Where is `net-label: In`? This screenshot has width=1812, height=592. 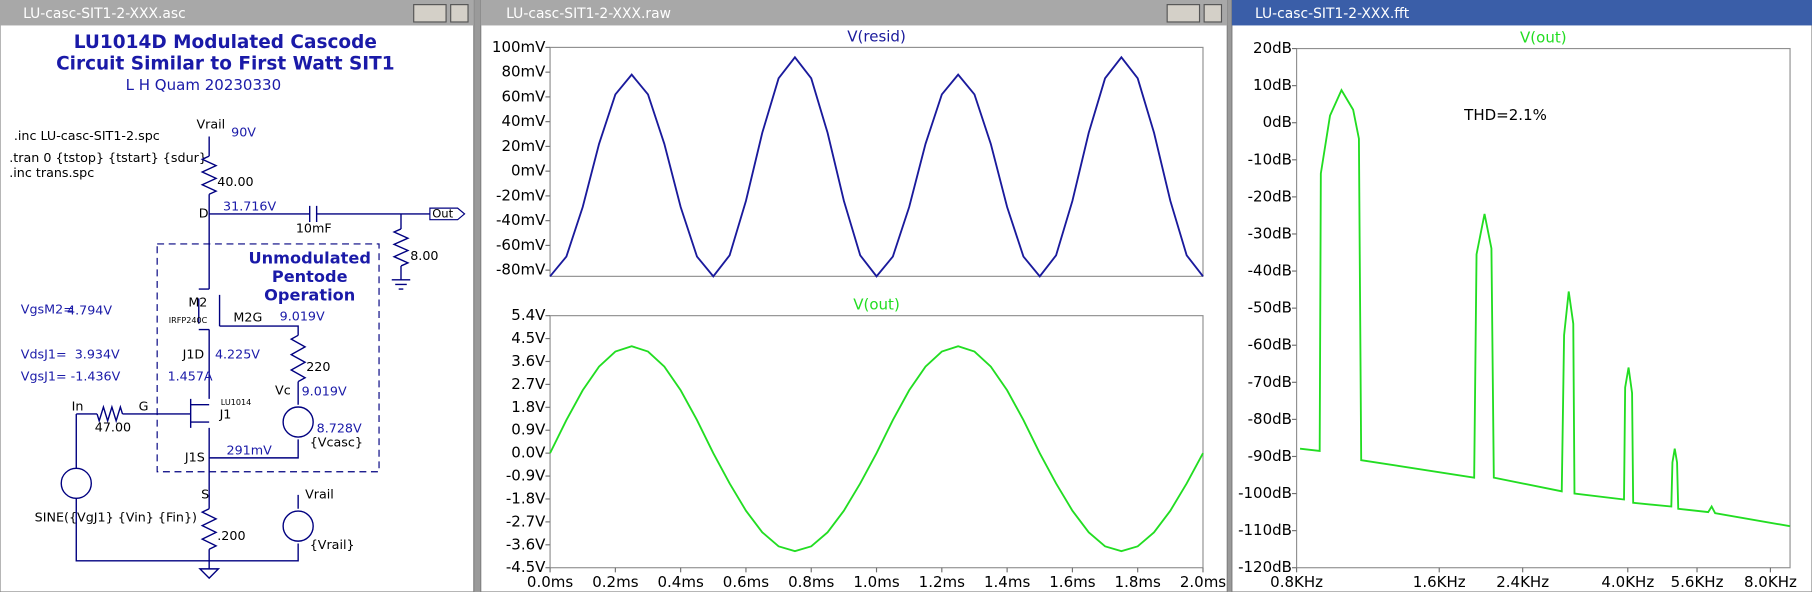
net-label: In is located at coordinates (78, 405).